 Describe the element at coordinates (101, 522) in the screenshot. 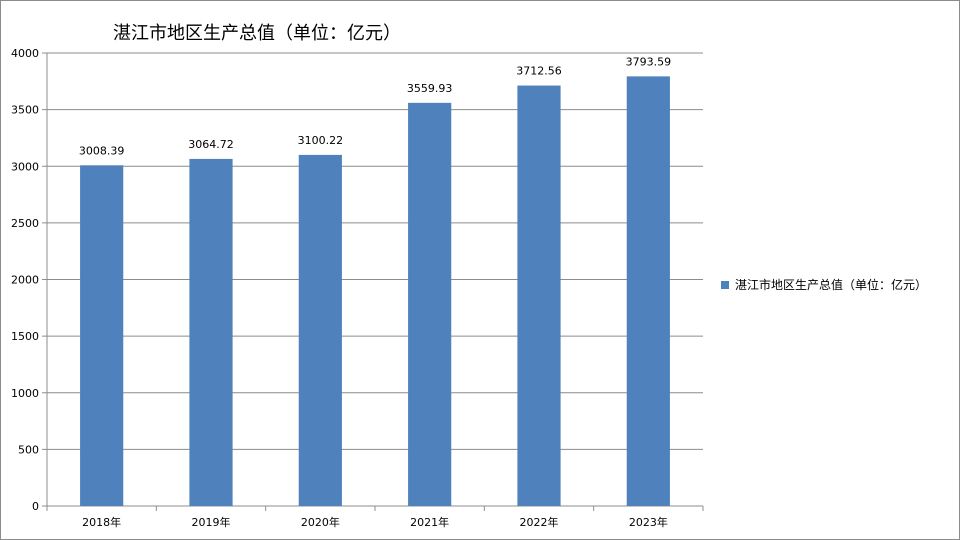

I see `x-tick-label: 2018年` at that location.